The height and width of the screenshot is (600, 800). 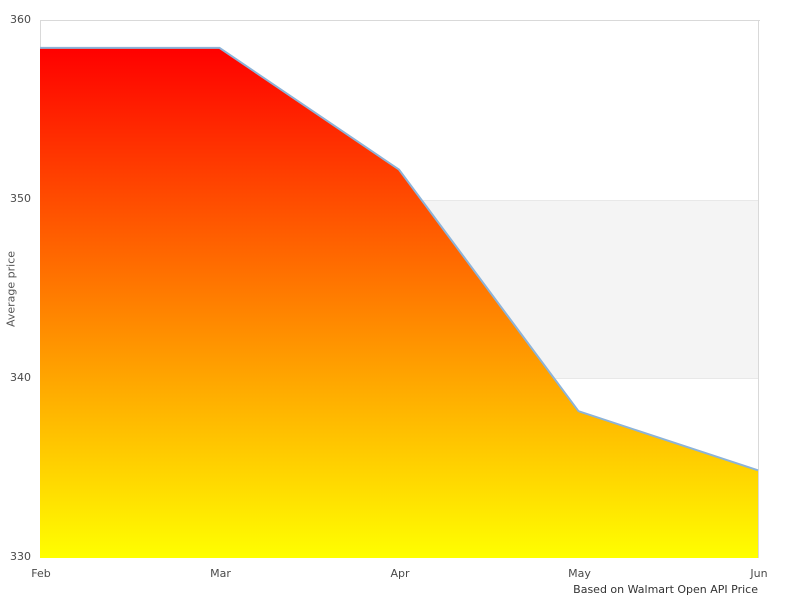 What do you see at coordinates (20, 377) in the screenshot?
I see `y-tick-label: 340` at bounding box center [20, 377].